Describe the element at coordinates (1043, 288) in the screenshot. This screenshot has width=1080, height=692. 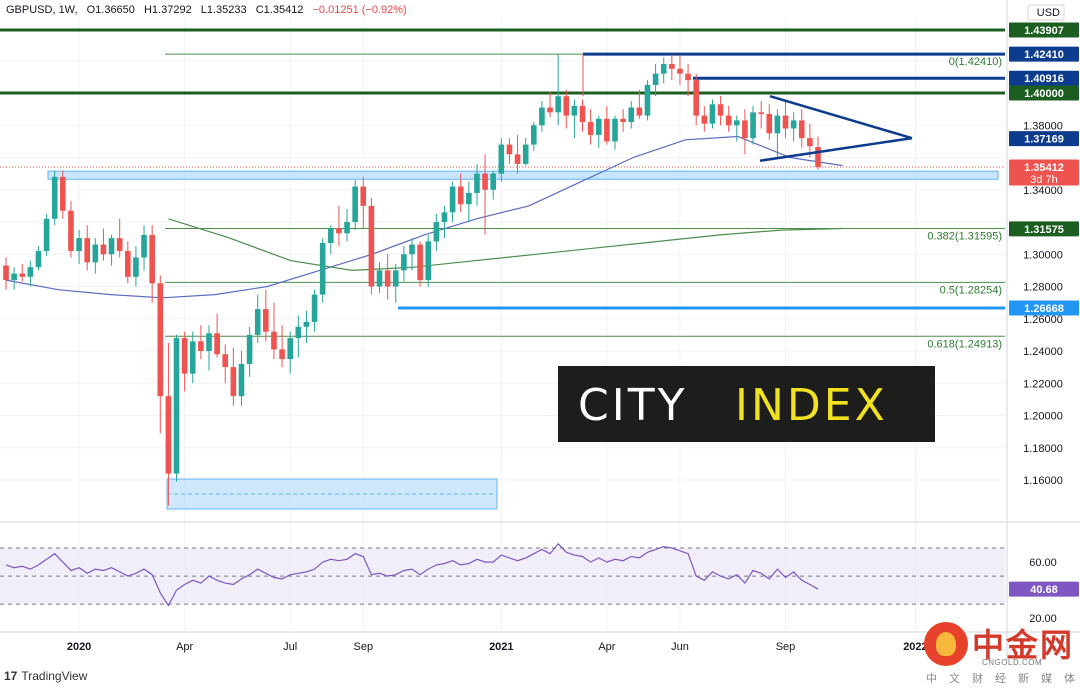
I see `price-tick-6: 1.28000` at that location.